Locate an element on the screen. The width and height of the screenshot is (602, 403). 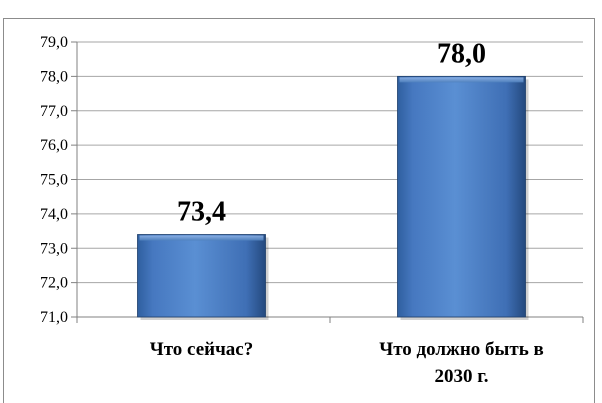
y-tick-label: 72,0 is located at coordinates (54, 283).